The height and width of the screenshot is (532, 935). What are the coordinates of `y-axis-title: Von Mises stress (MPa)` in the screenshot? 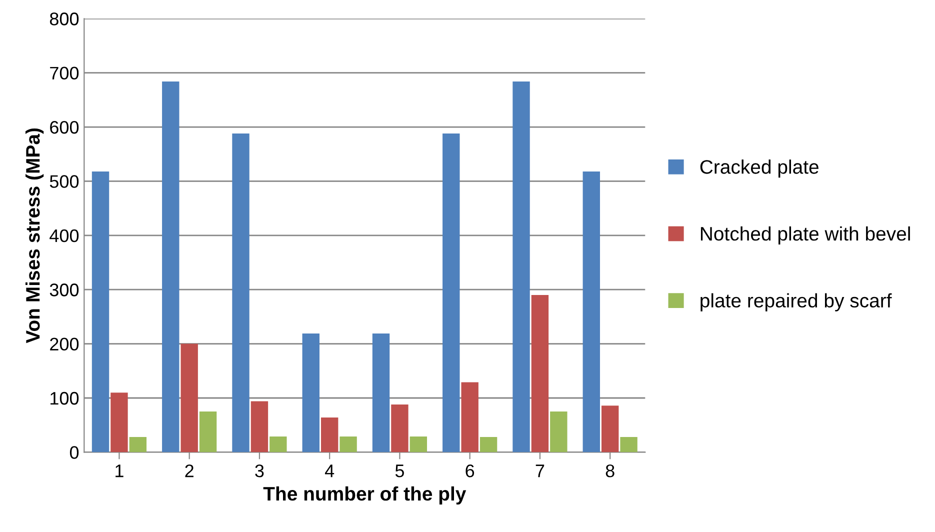 It's located at (34, 236).